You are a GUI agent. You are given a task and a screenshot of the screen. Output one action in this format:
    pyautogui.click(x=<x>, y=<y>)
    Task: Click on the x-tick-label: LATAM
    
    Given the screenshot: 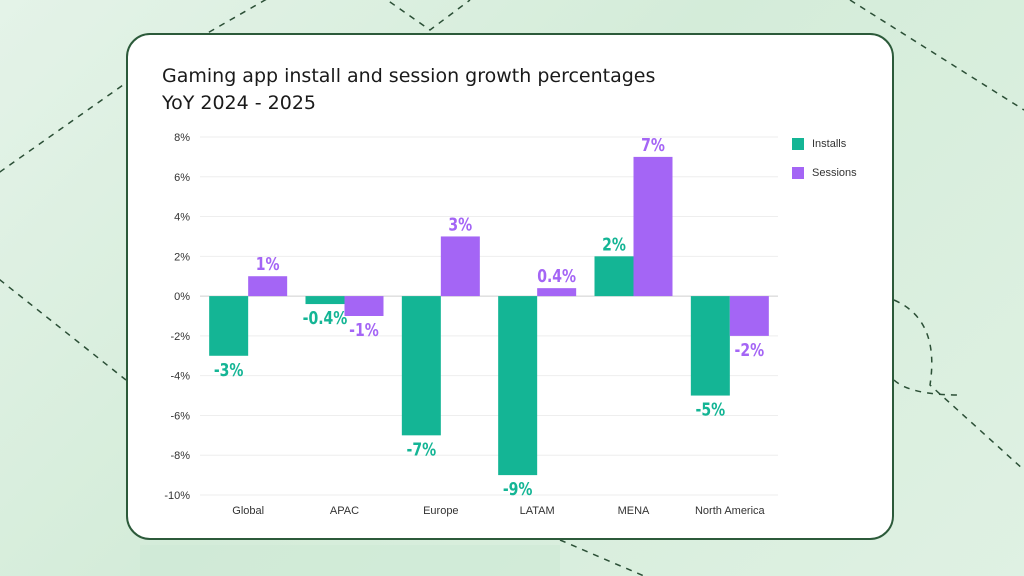 What is the action you would take?
    pyautogui.click(x=537, y=511)
    